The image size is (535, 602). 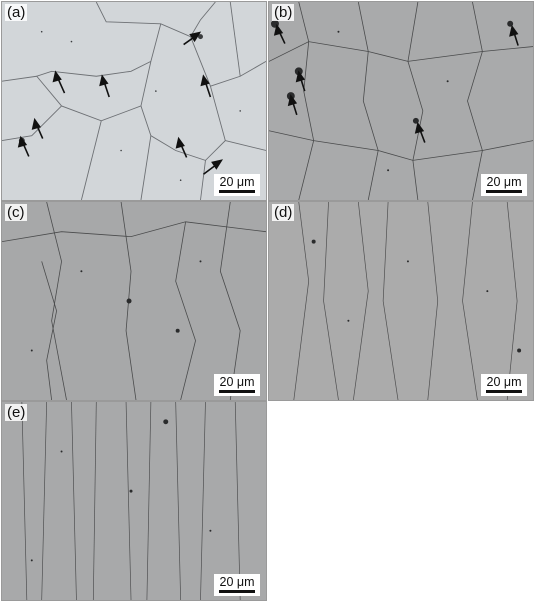 I want to click on scale-bar-c: 20 μm, so click(x=237, y=385).